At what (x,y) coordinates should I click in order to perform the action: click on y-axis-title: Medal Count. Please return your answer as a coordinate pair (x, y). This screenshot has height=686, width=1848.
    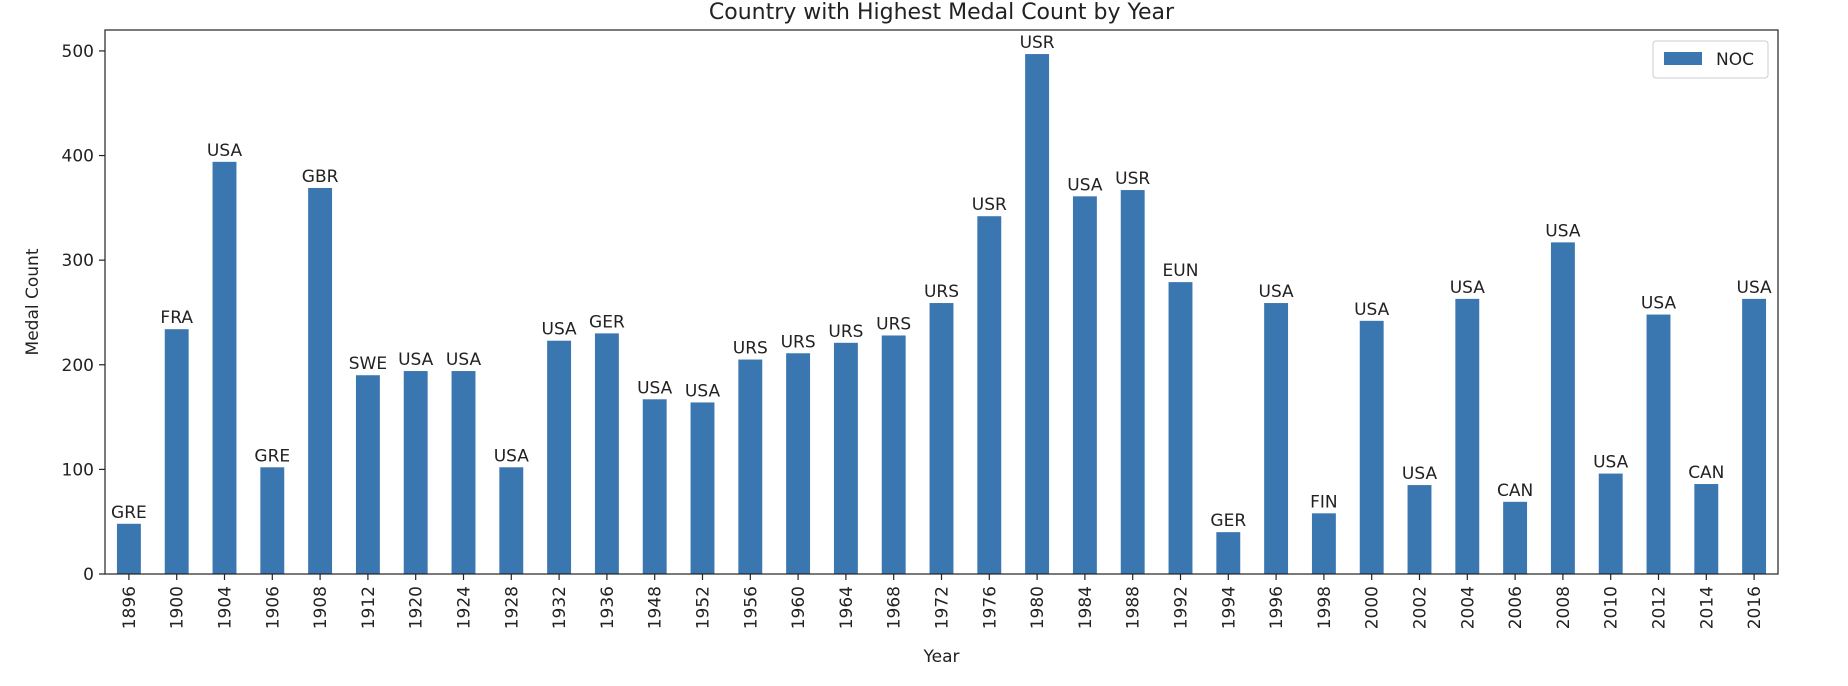
    Looking at the image, I should click on (33, 301).